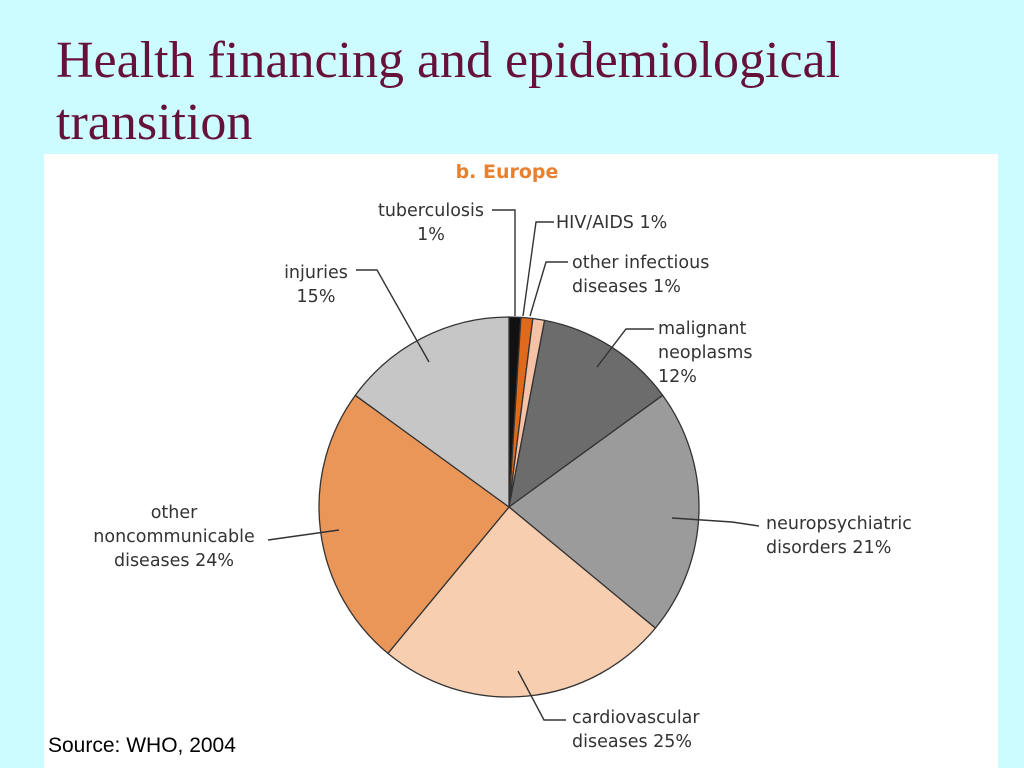 This screenshot has width=1024, height=768. What do you see at coordinates (626, 287) in the screenshot?
I see `slice-label-line: diseases 1%` at bounding box center [626, 287].